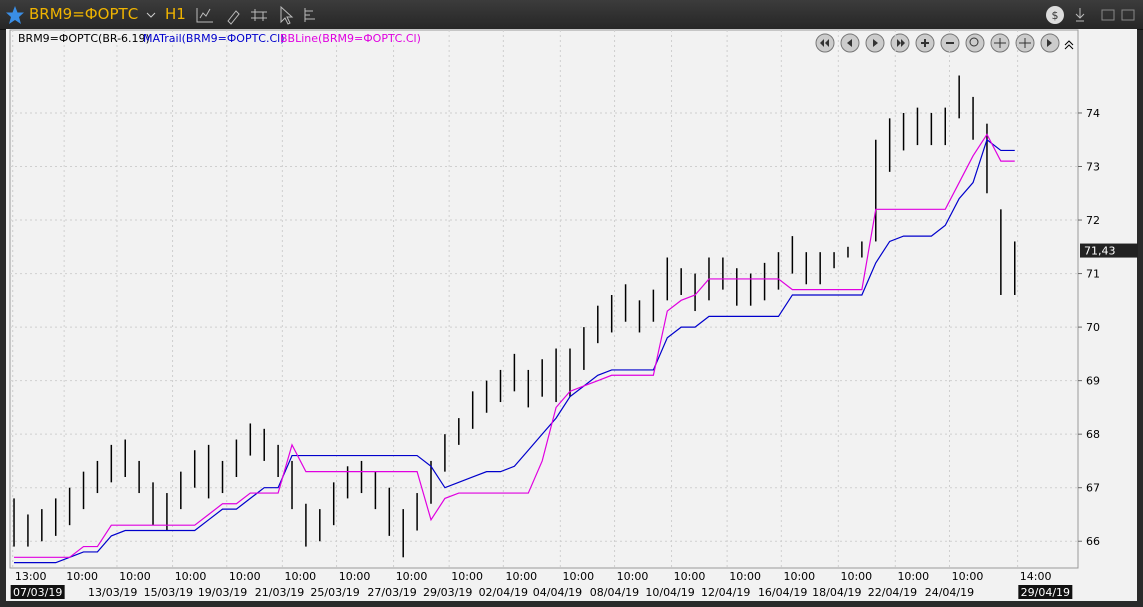 This screenshot has width=1143, height=607. What do you see at coordinates (669, 592) in the screenshot?
I see `x-date-label: 10/04/19` at bounding box center [669, 592].